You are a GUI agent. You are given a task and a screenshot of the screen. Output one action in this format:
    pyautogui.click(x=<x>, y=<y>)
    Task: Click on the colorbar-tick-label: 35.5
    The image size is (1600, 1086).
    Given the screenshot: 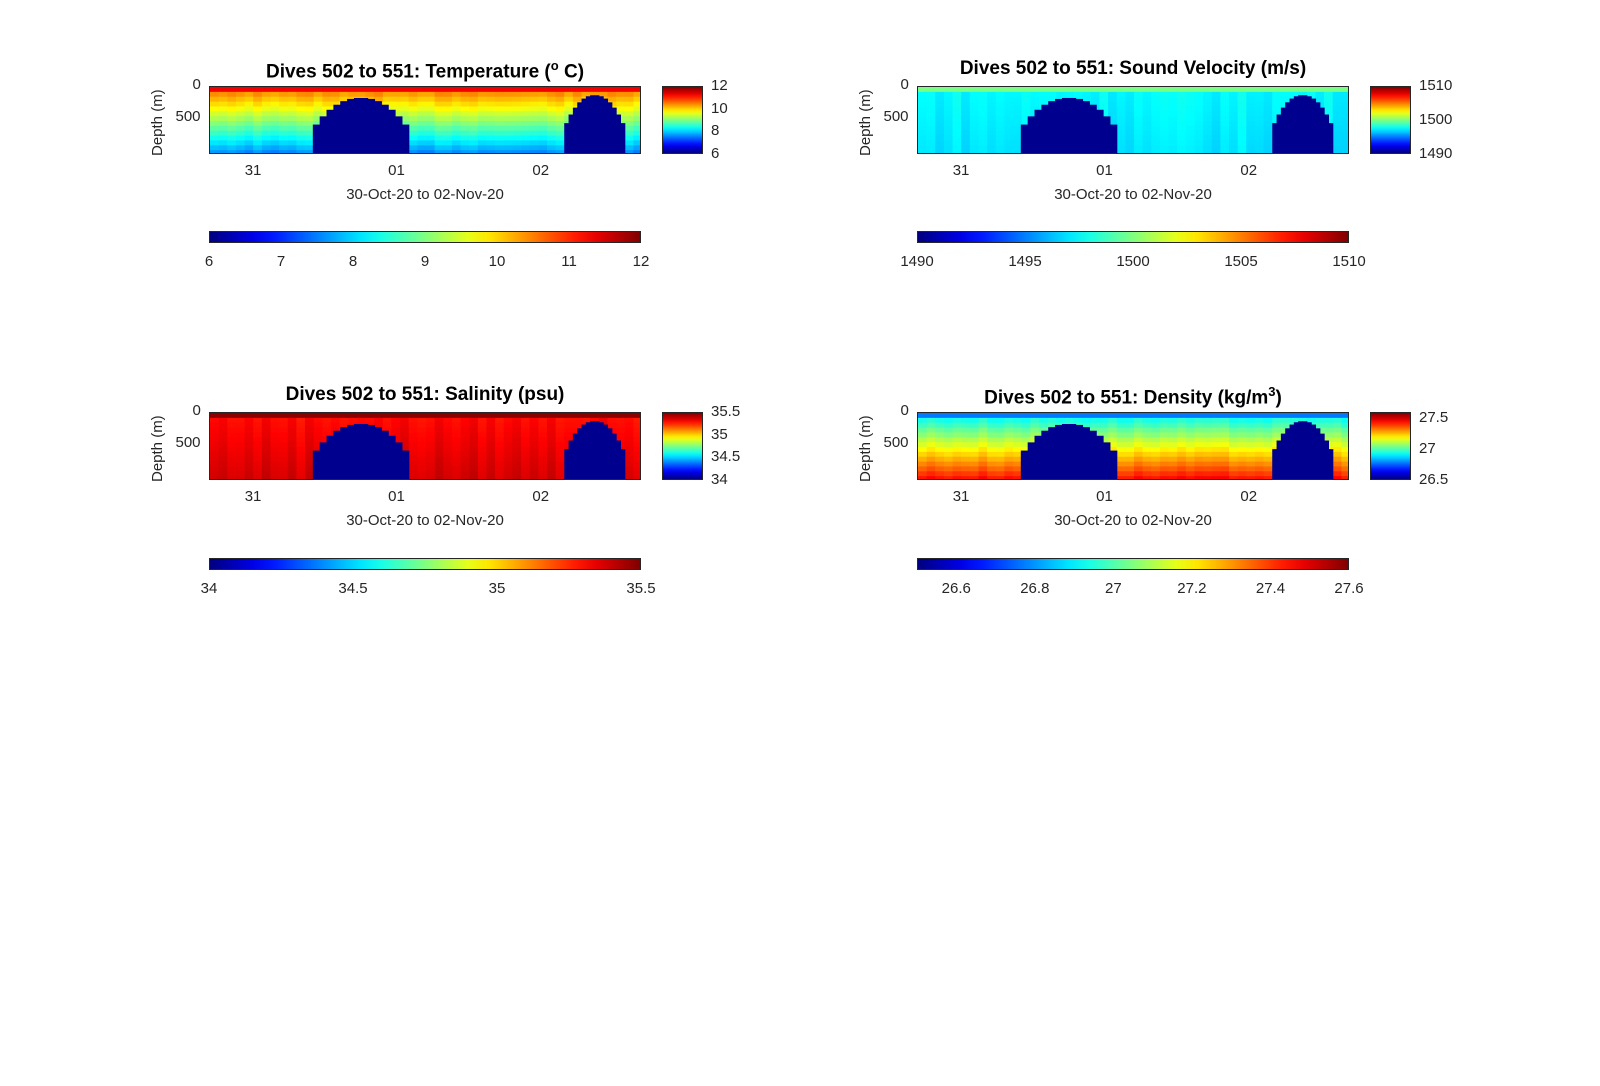 What is the action you would take?
    pyautogui.click(x=641, y=588)
    